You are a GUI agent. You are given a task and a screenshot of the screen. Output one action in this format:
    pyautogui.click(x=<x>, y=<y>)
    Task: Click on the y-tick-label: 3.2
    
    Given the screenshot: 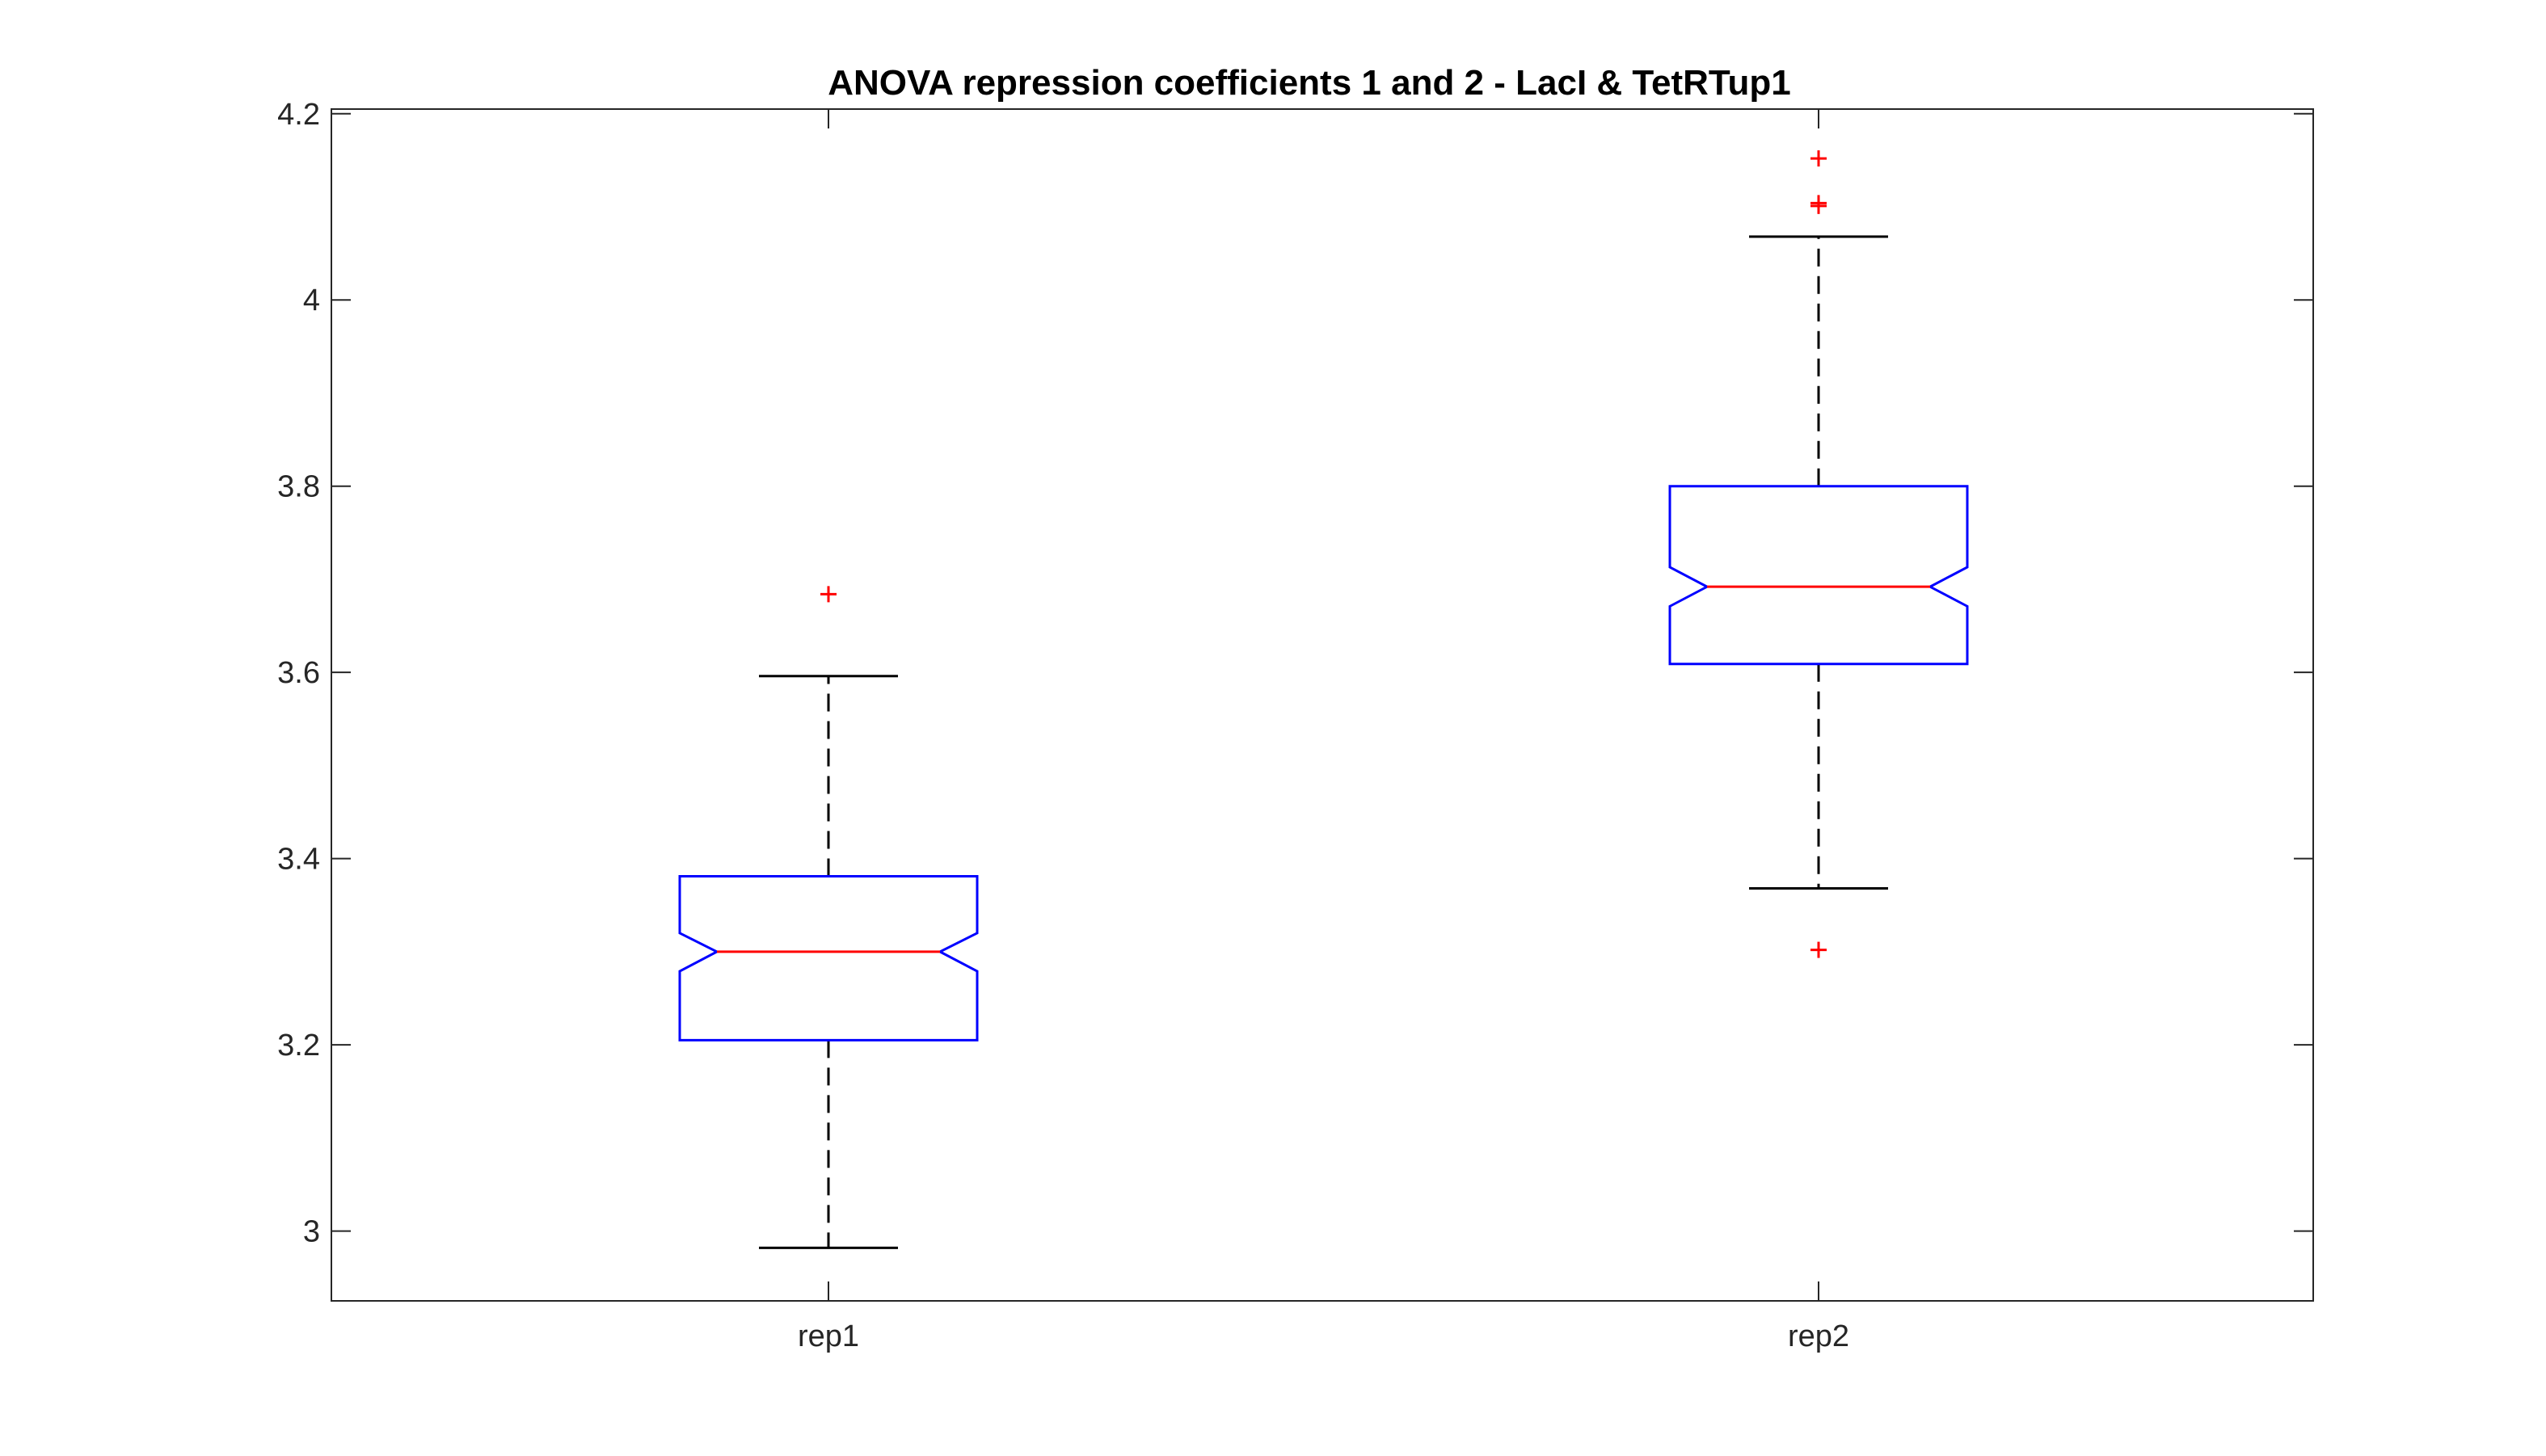 What is the action you would take?
    pyautogui.click(x=298, y=1046)
    